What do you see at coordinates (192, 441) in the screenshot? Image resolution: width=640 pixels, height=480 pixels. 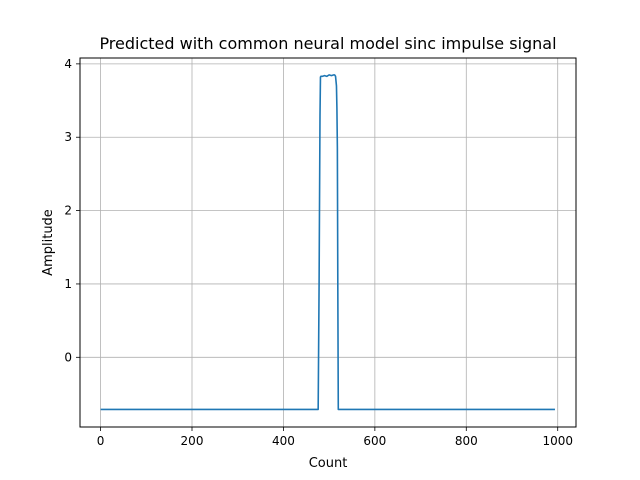 I see `x-tick-label: 200` at bounding box center [192, 441].